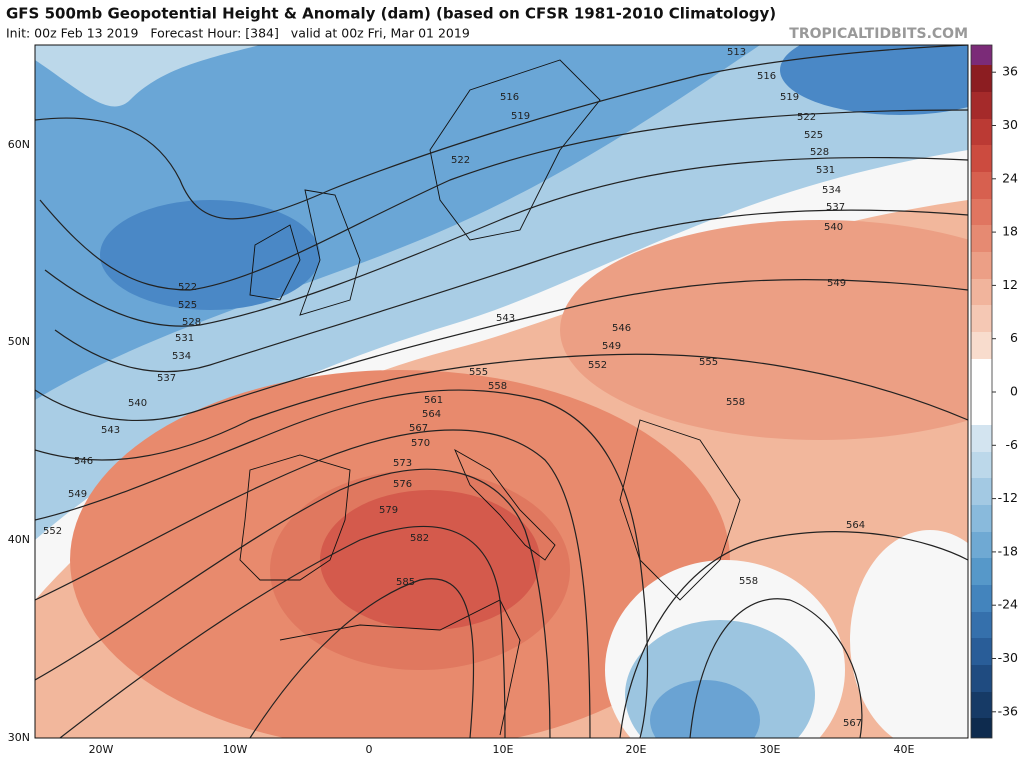 Image resolution: width=1024 pixels, height=761 pixels. What do you see at coordinates (1010, 231) in the screenshot?
I see `colorbar-label: 18` at bounding box center [1010, 231].